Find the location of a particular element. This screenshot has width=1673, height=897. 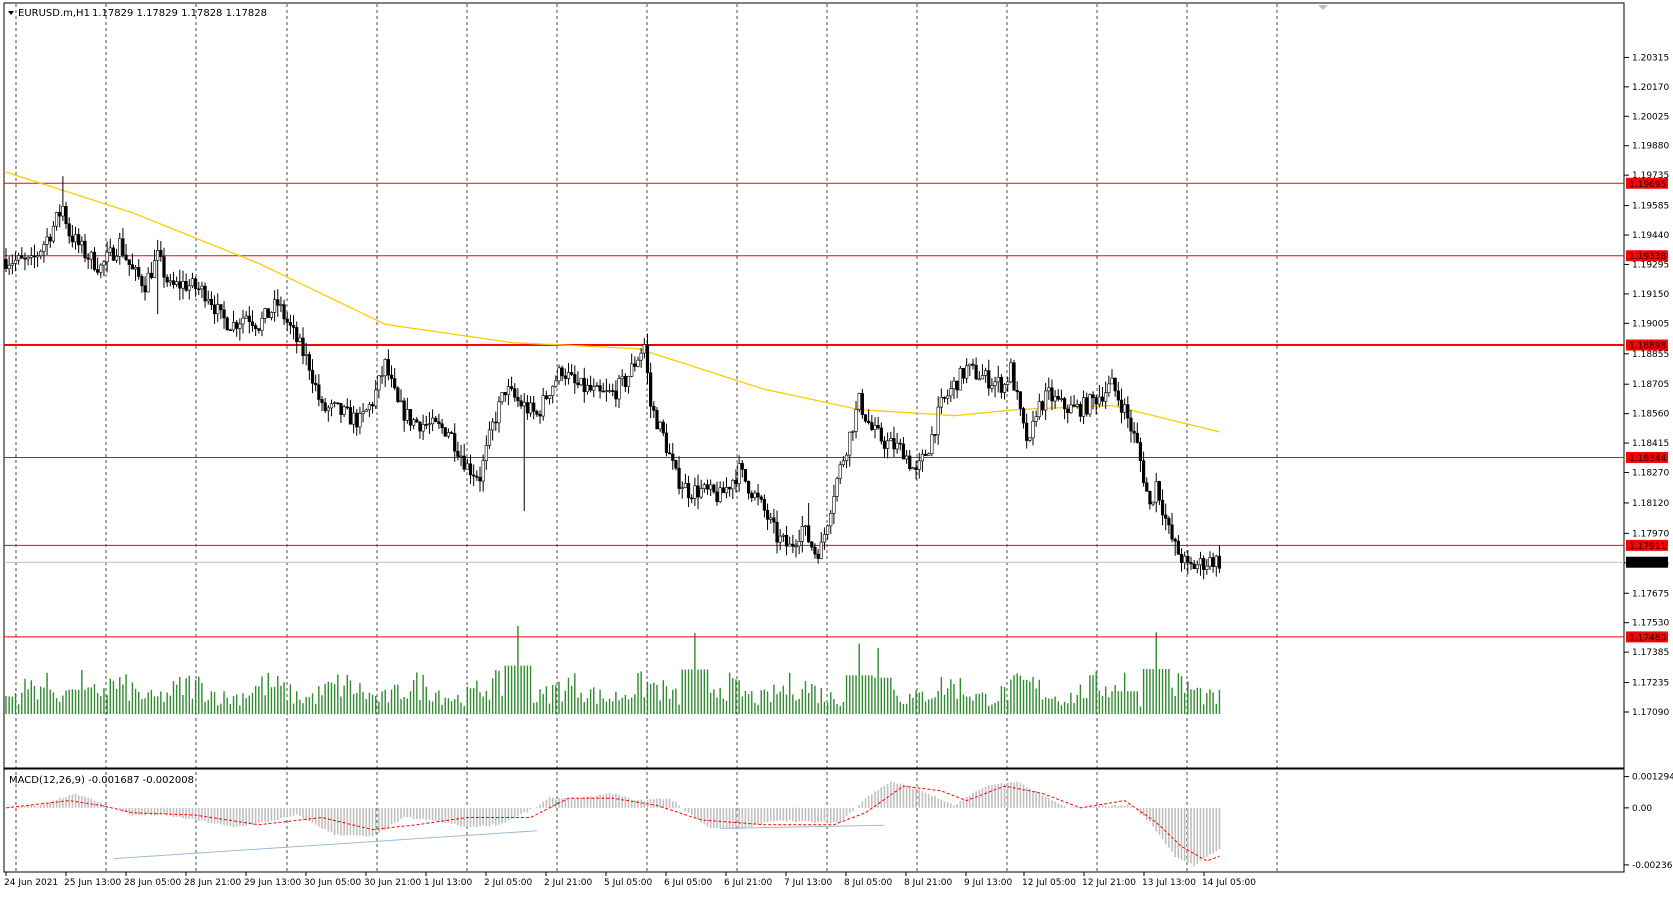

price-tick-label: 1.18855 is located at coordinates (1650, 355).